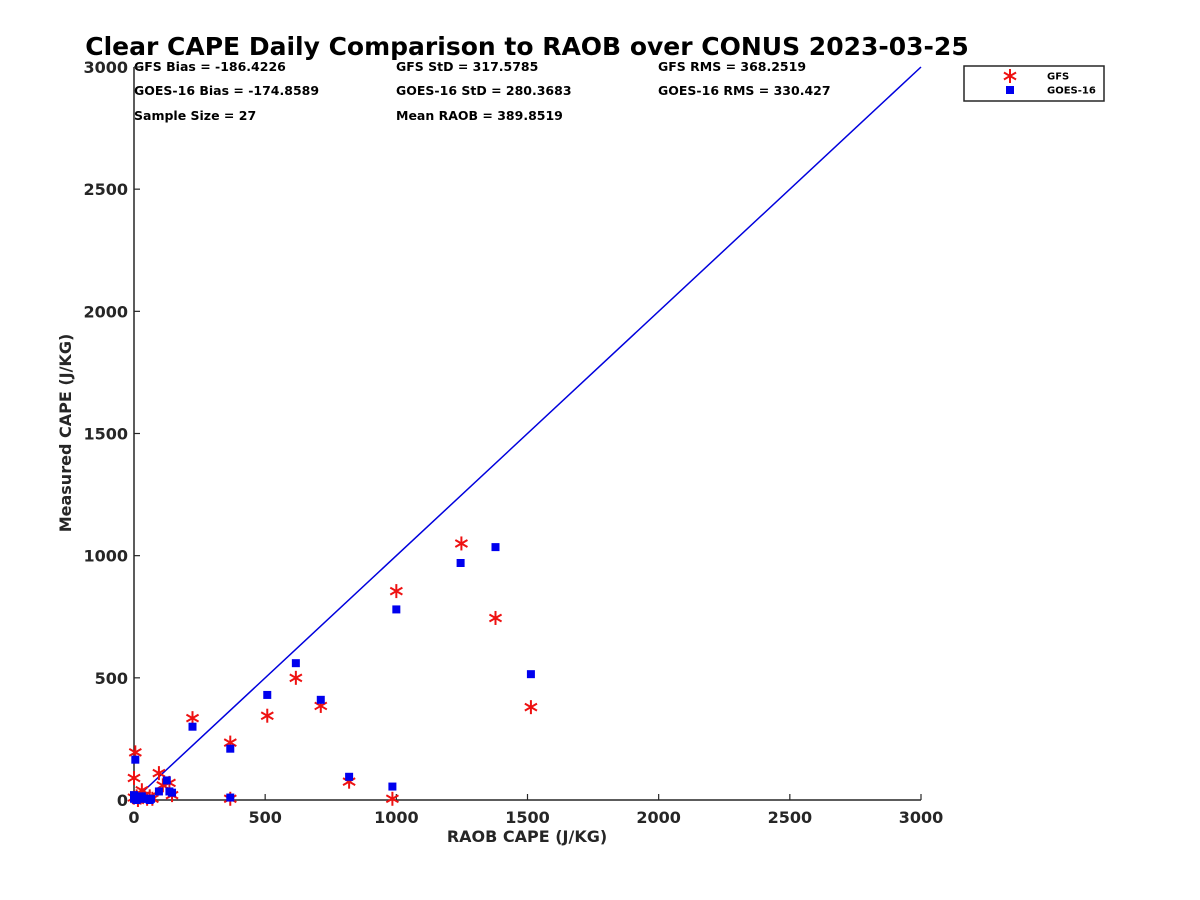 The width and height of the screenshot is (1200, 900). I want to click on x-tick-label: 500, so click(264, 817).